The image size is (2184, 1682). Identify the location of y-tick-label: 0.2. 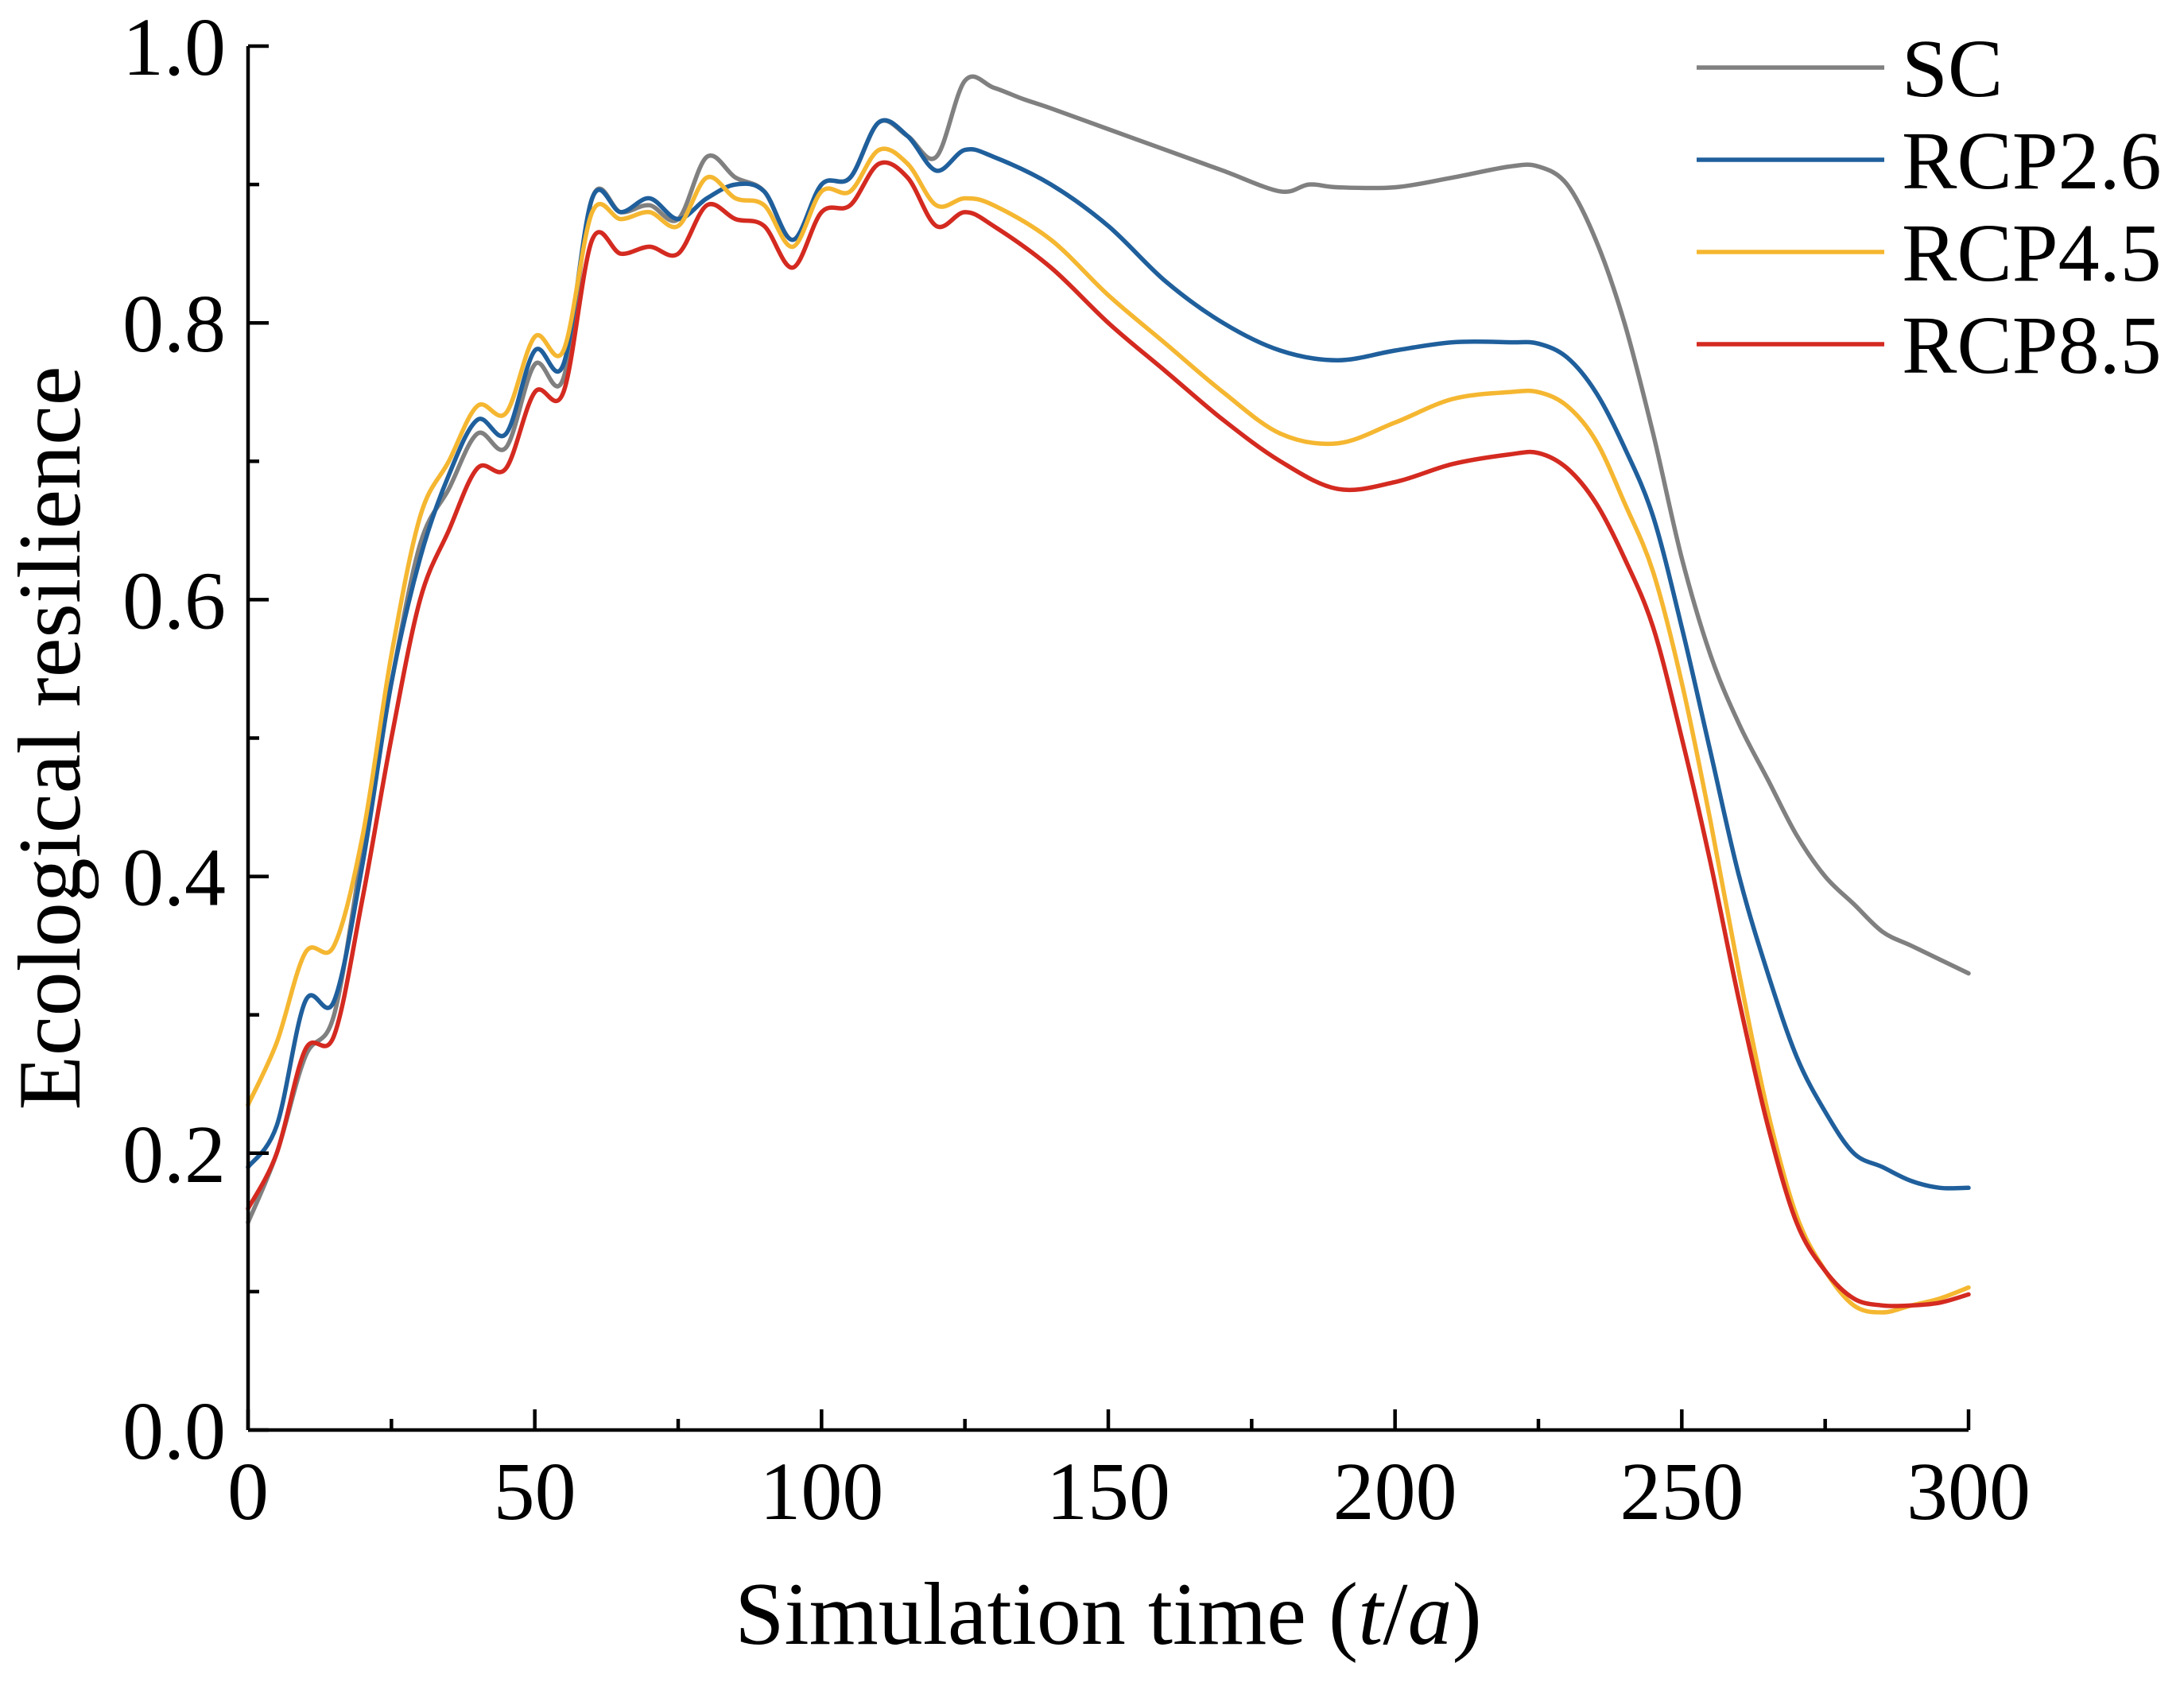
(174, 1154).